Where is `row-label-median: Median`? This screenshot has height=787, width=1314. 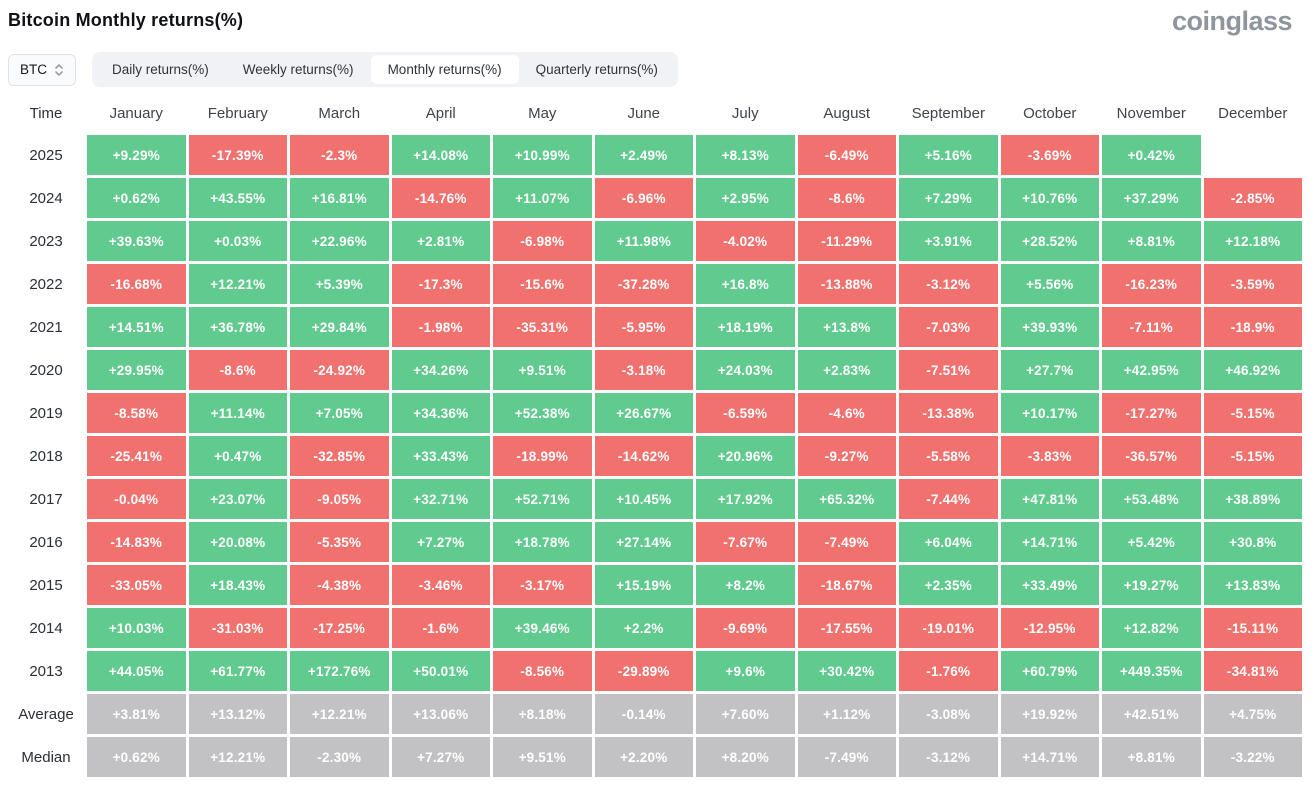
row-label-median: Median is located at coordinates (46, 757).